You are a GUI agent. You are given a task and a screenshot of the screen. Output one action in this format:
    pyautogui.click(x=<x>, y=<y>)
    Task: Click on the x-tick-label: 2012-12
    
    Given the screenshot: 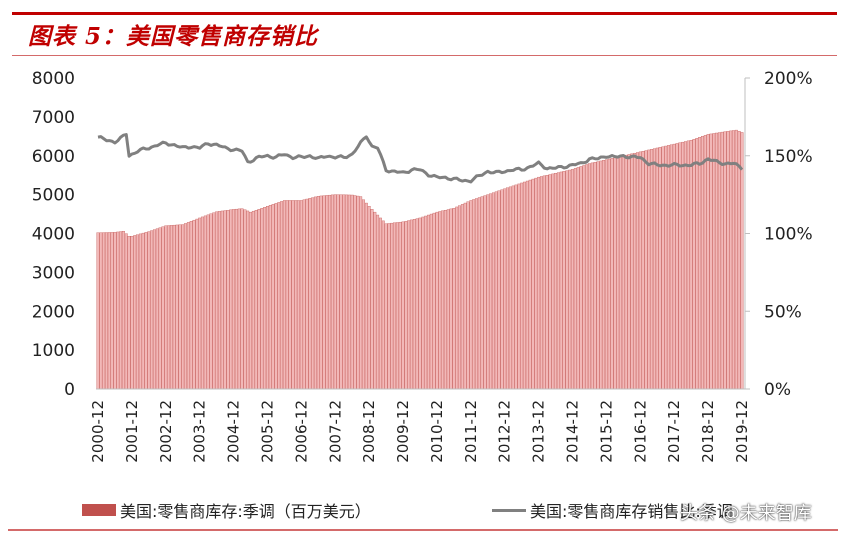 What is the action you would take?
    pyautogui.click(x=505, y=431)
    